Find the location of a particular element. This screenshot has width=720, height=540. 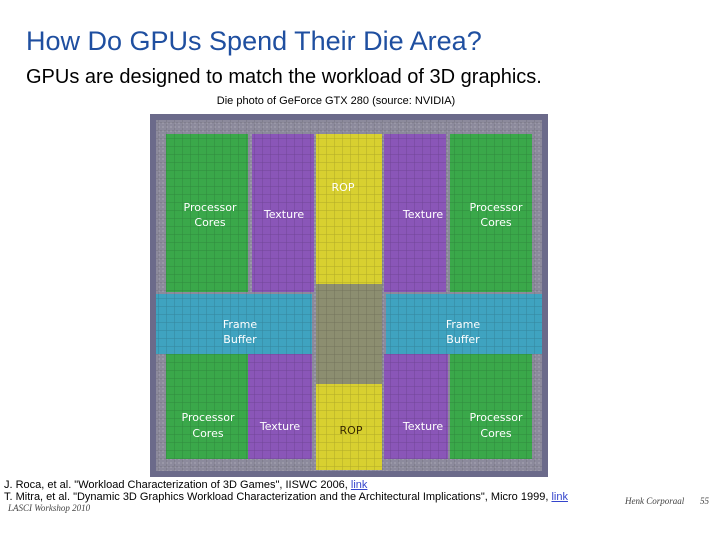

label-processor-bl-2: Cores is located at coordinates (207, 433).